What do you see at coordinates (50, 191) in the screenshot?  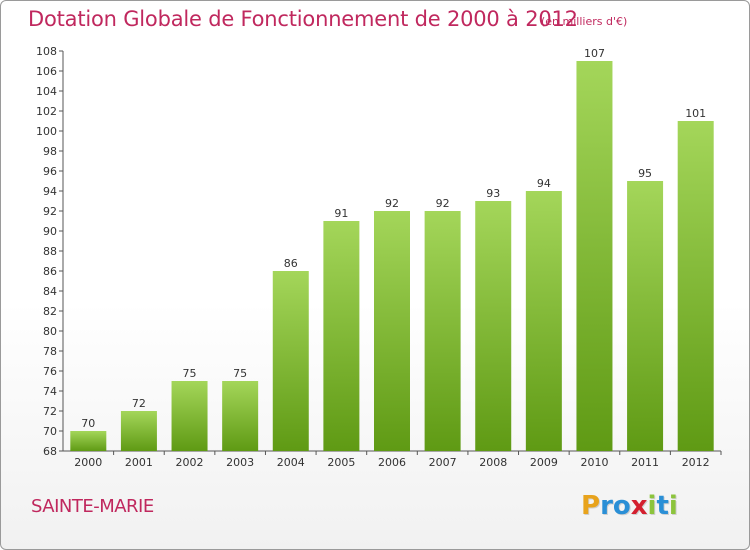 I see `y-tick-label: 94` at bounding box center [50, 191].